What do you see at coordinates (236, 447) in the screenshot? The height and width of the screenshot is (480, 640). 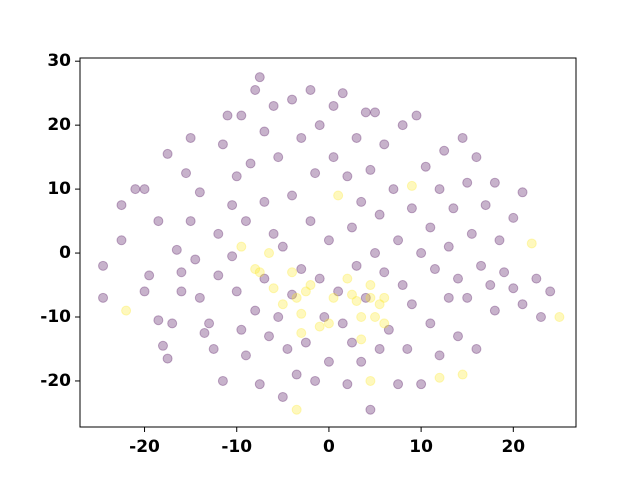 I see `x-tick-label: -10` at bounding box center [236, 447].